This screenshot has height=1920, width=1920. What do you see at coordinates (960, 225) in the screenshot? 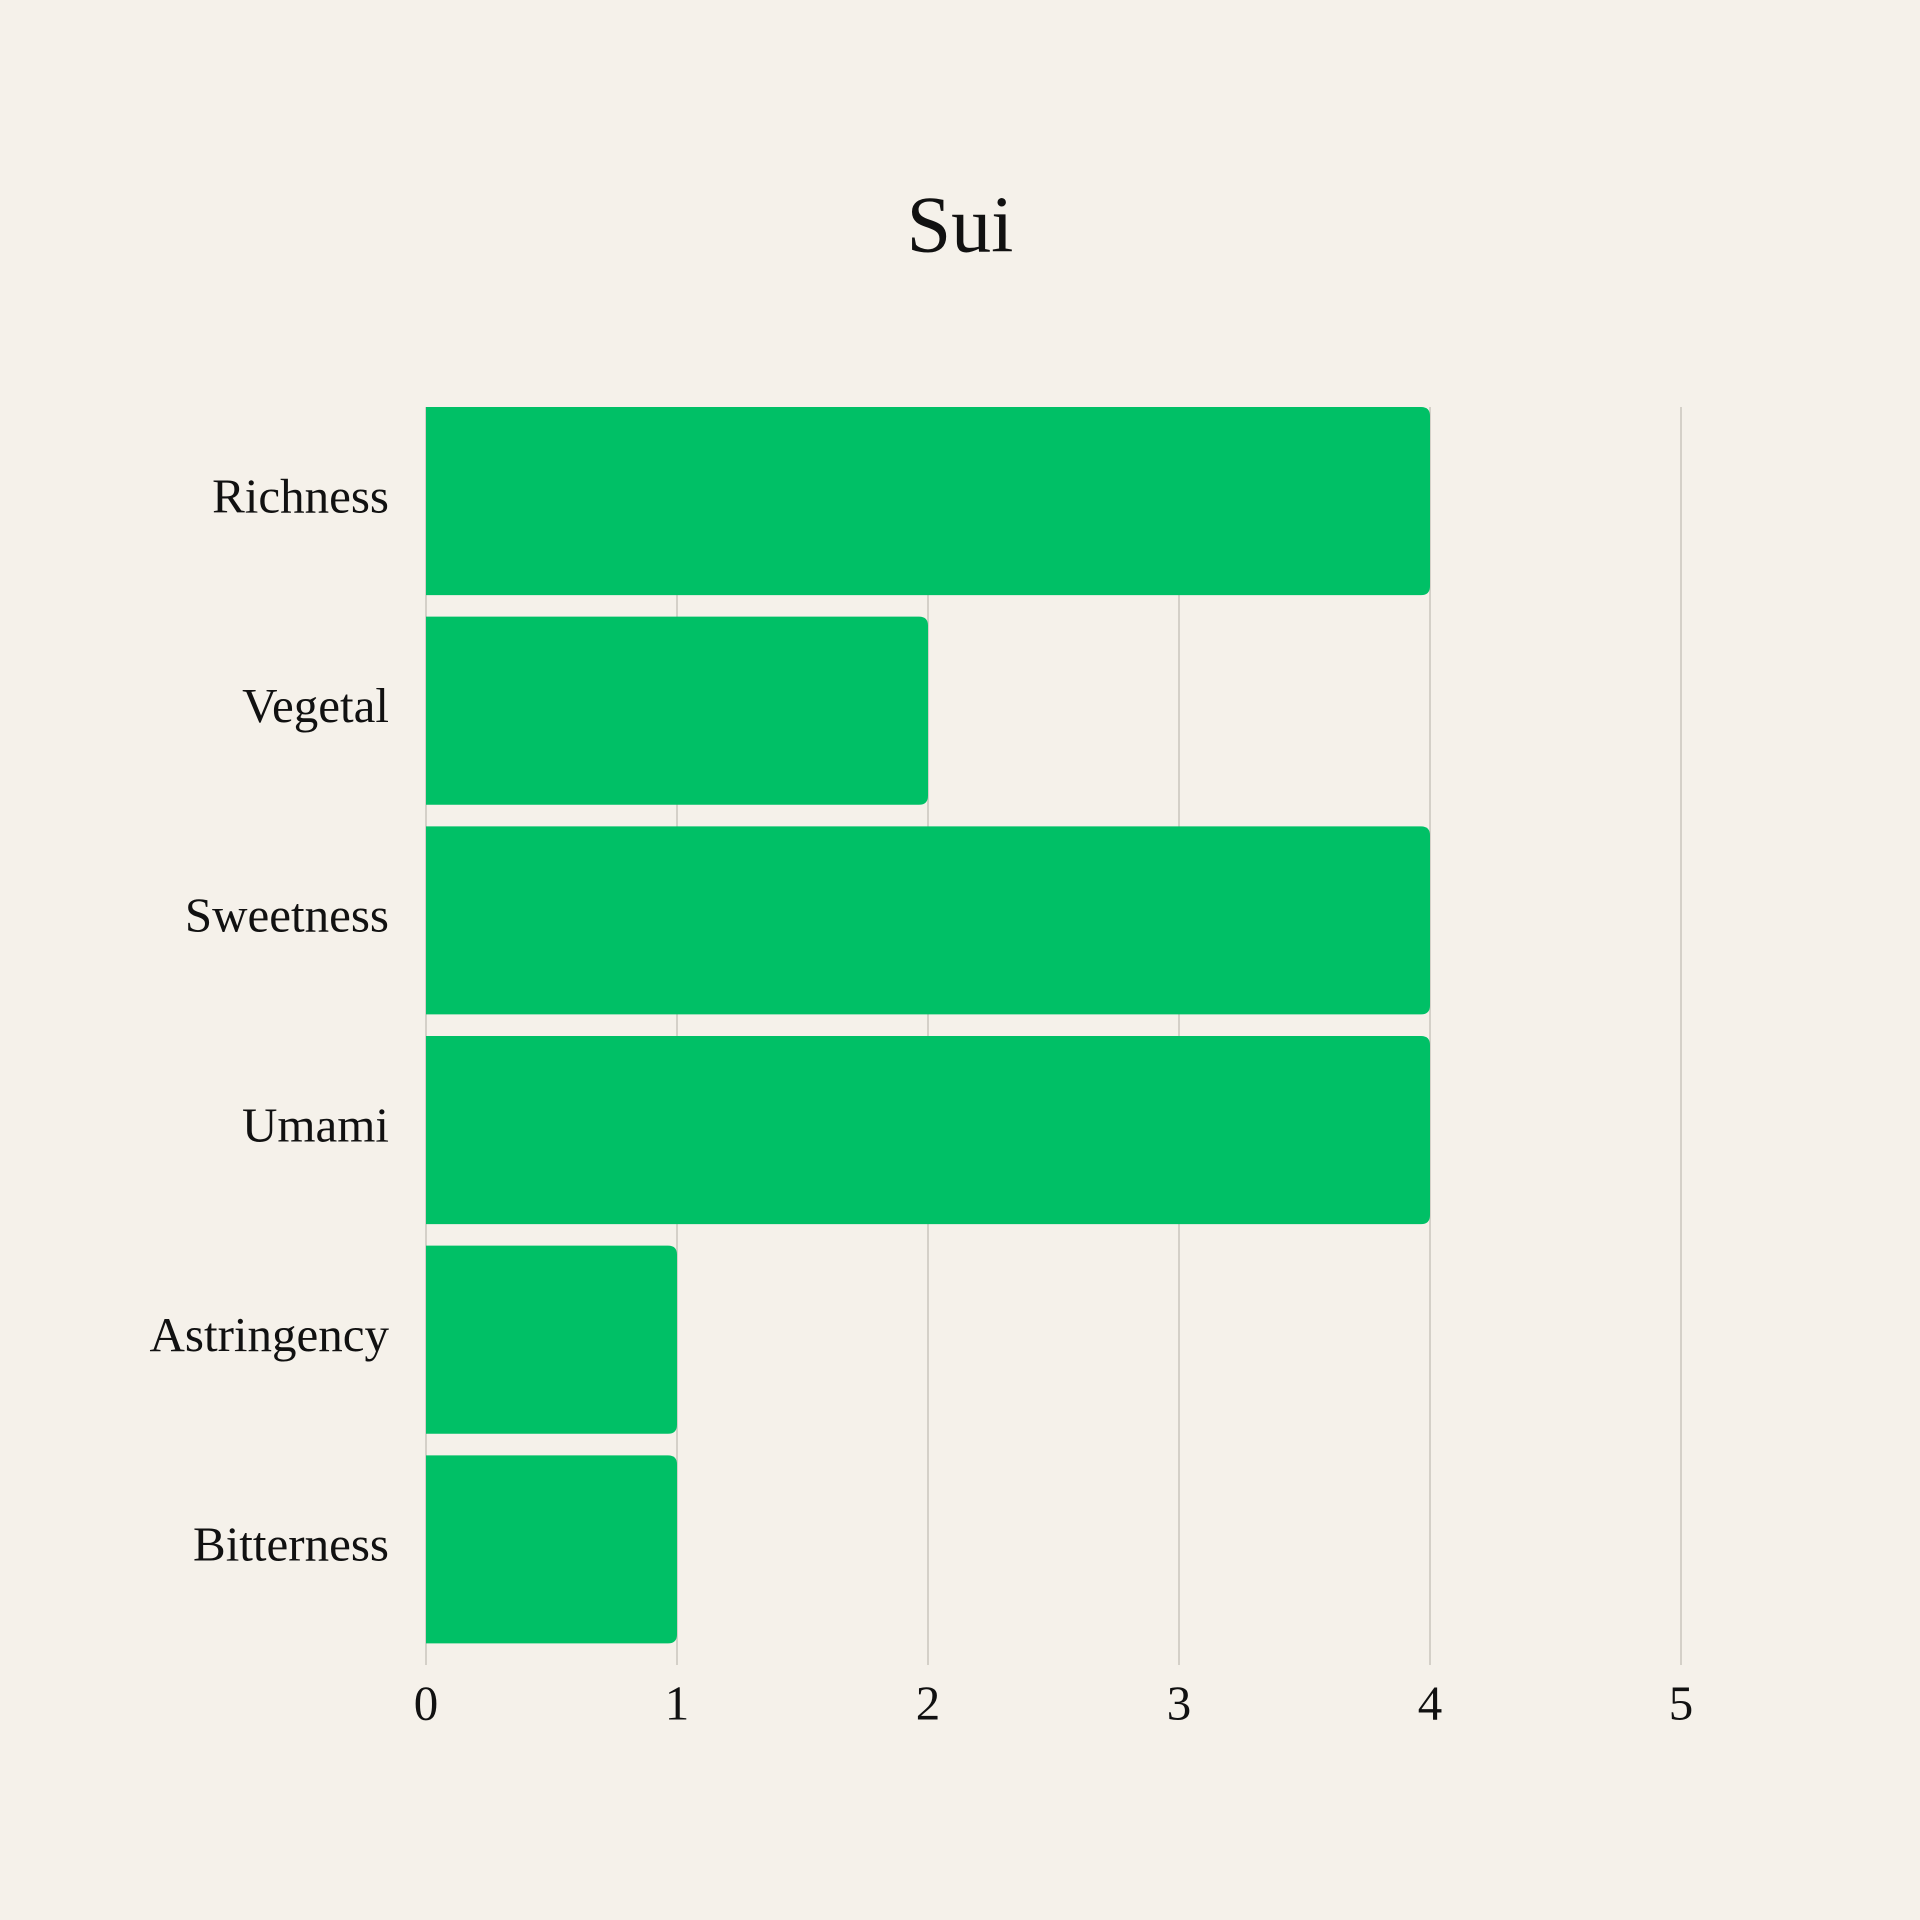
I see `chart-title: Sui` at bounding box center [960, 225].